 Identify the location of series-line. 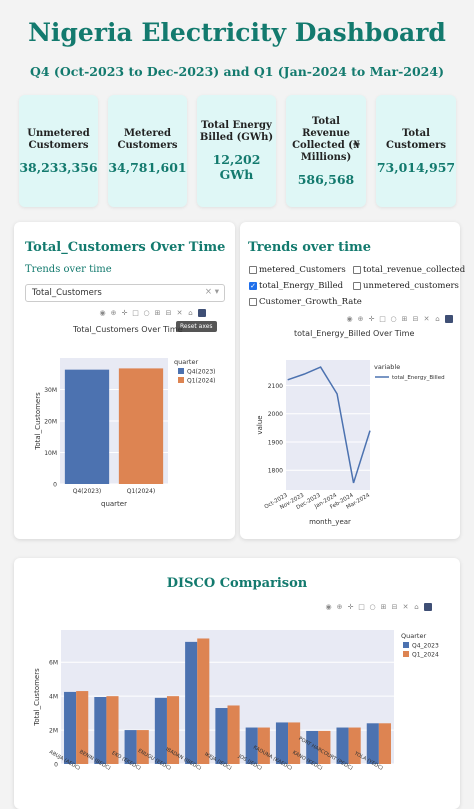
(329, 425).